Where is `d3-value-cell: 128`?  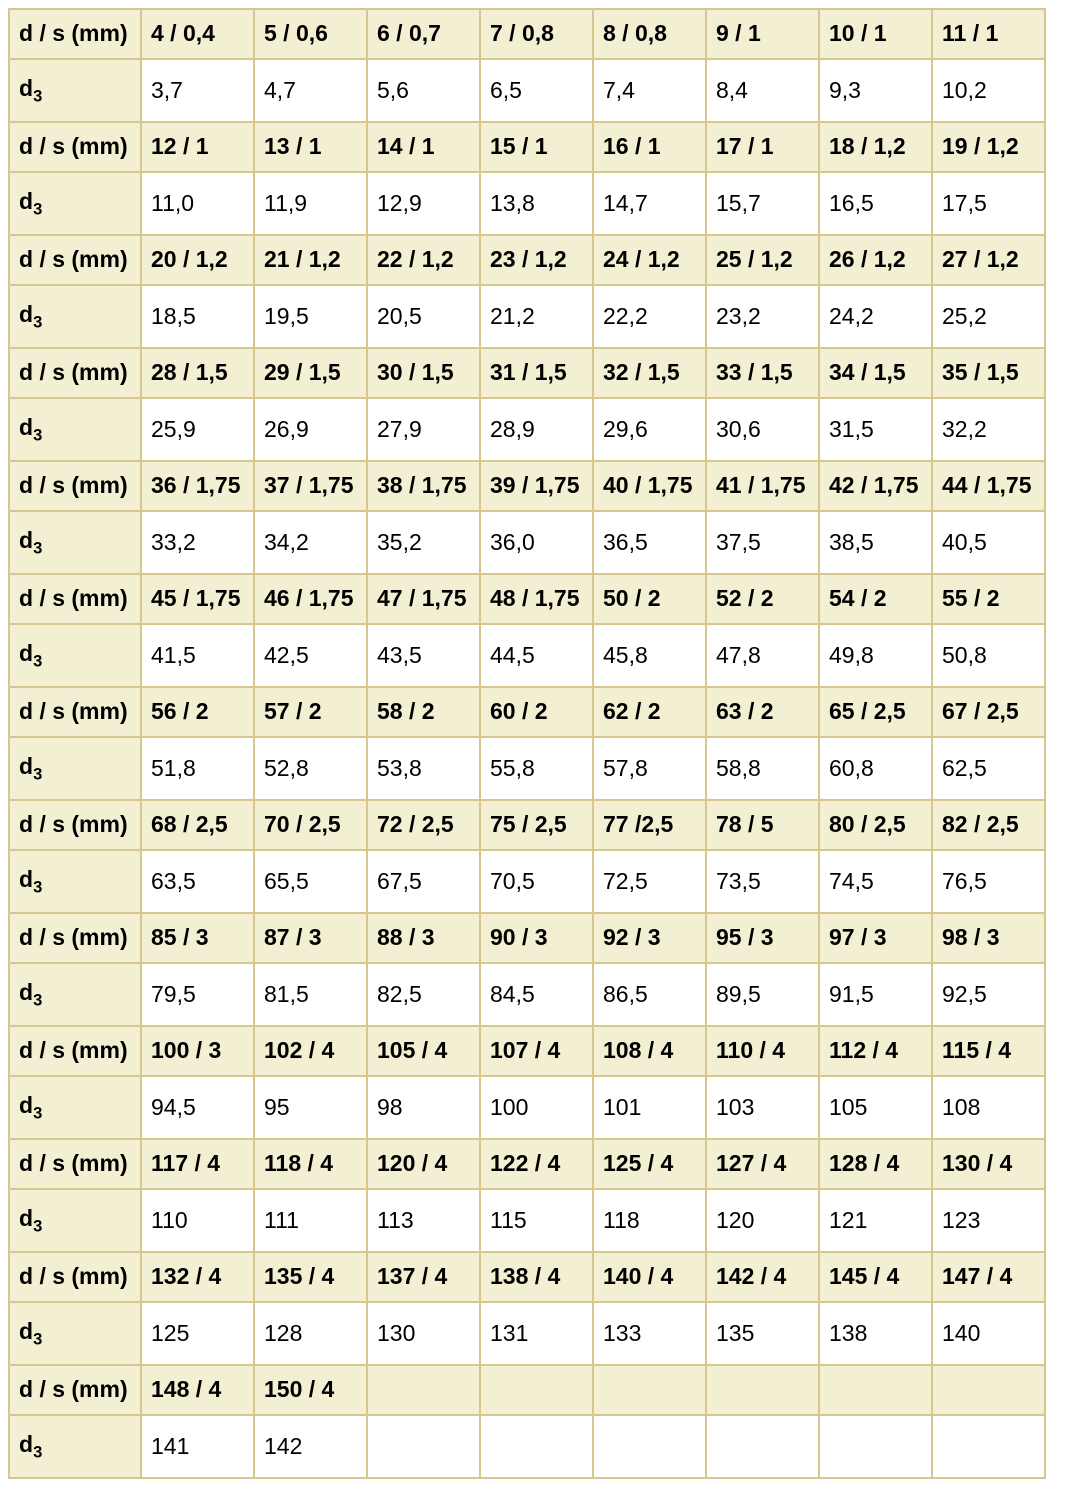
d3-value-cell: 128 is located at coordinates (310, 1333).